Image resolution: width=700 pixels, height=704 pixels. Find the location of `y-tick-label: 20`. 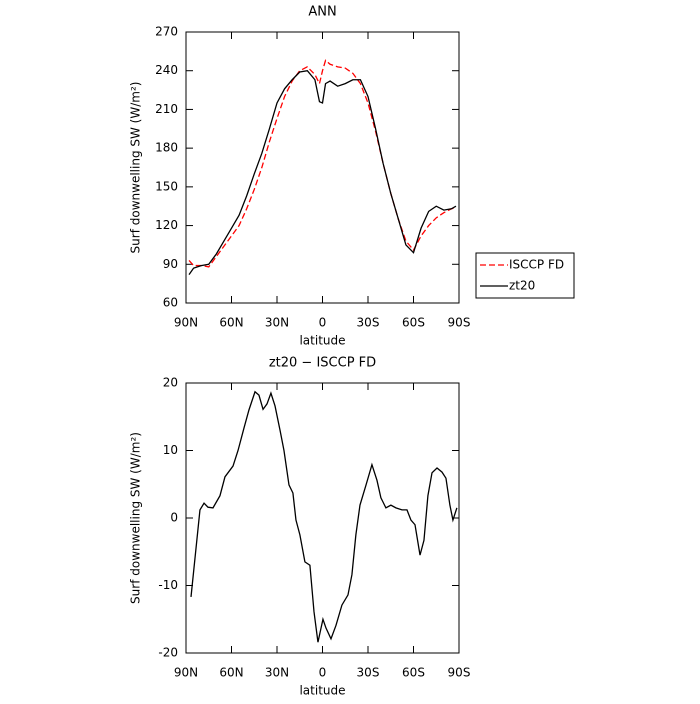

y-tick-label: 20 is located at coordinates (170, 383).